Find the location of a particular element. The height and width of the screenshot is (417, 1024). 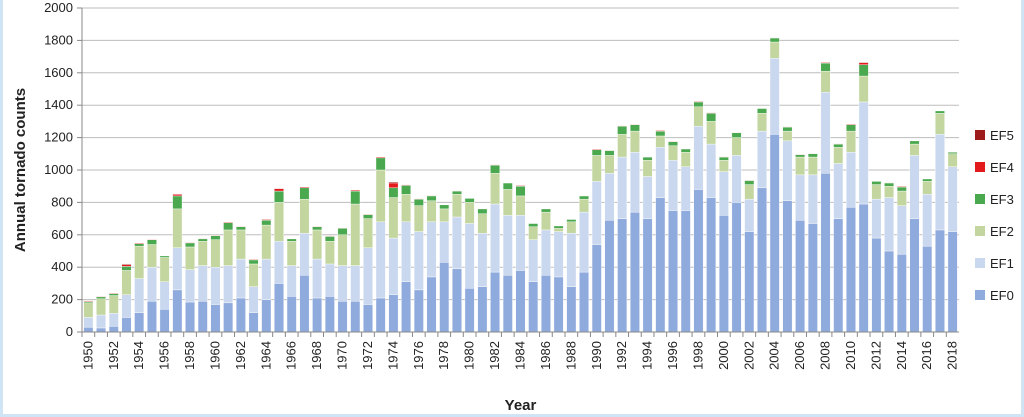

x-tick-label: 1966 is located at coordinates (291, 355).